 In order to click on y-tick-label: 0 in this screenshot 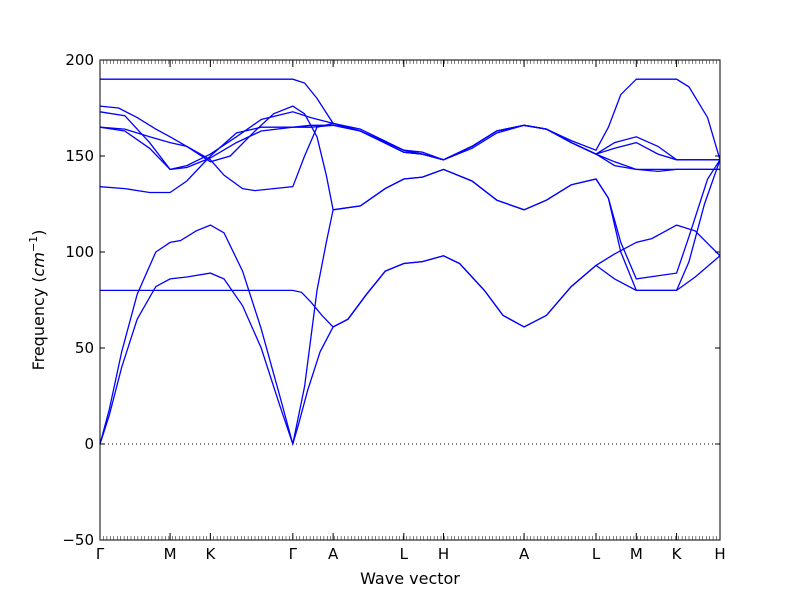, I will do `click(89, 444)`.